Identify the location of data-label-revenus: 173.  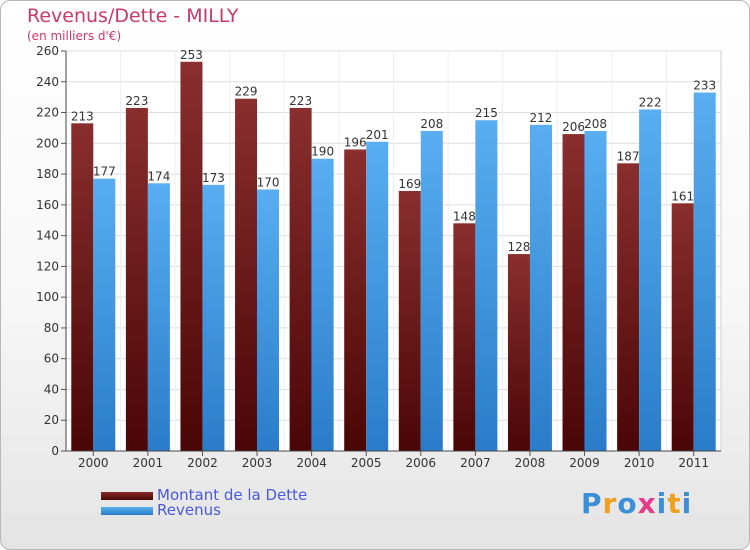
(213, 178).